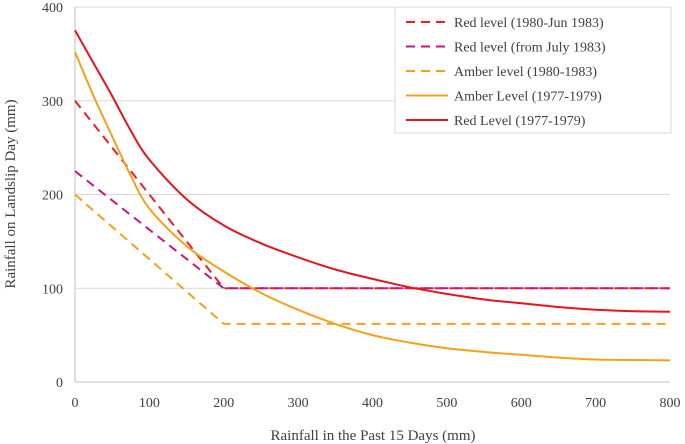 The width and height of the screenshot is (685, 444). Describe the element at coordinates (670, 403) in the screenshot. I see `x-tick-label: 800` at that location.